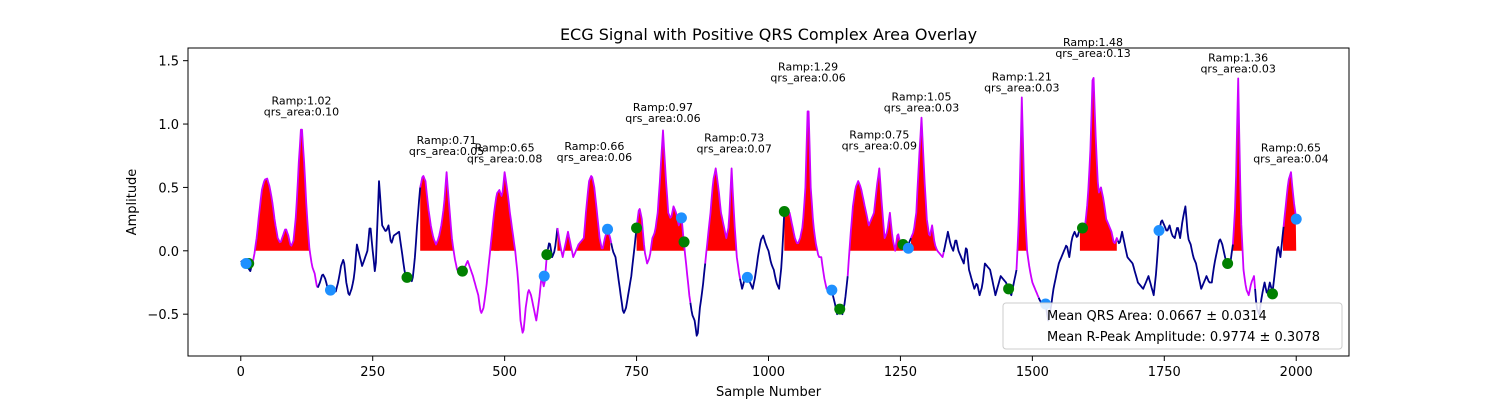 The image size is (1500, 400). What do you see at coordinates (505, 147) in the screenshot?
I see `annotation-ramp-2: Ramp:0.65` at bounding box center [505, 147].